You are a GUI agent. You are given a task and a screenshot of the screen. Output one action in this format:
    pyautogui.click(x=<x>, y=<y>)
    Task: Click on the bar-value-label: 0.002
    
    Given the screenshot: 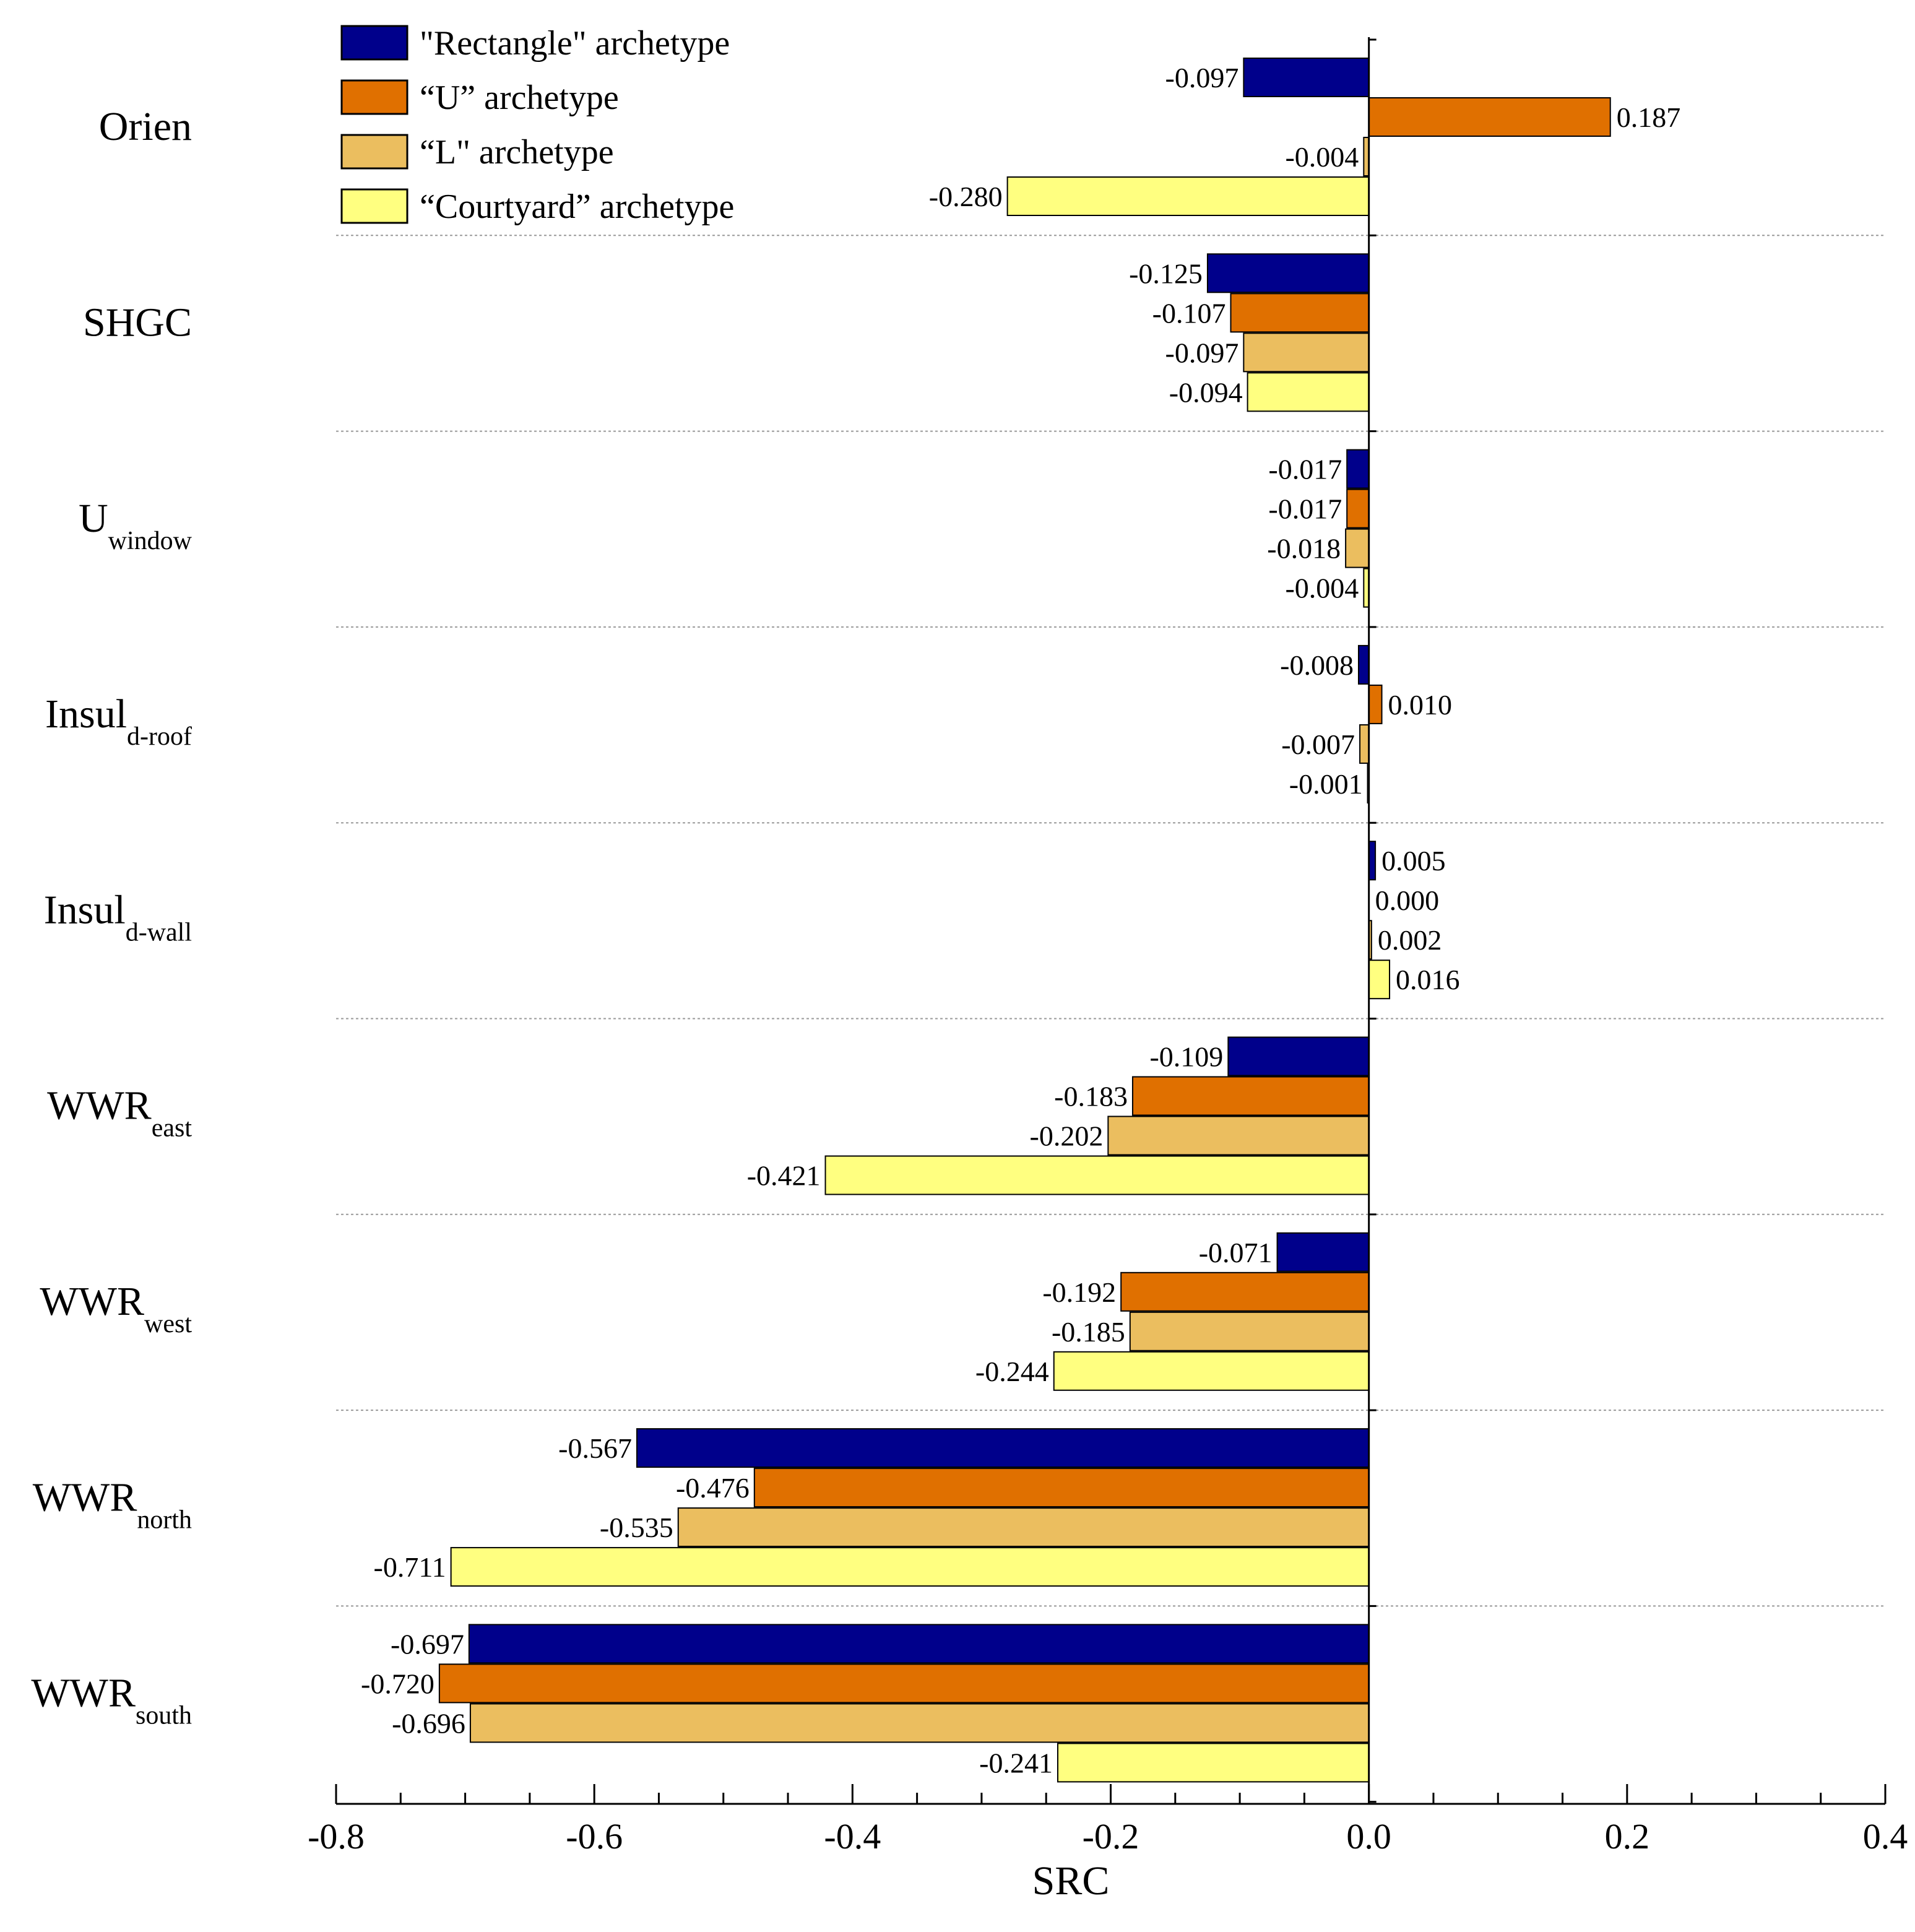 What is the action you would take?
    pyautogui.click(x=1410, y=940)
    